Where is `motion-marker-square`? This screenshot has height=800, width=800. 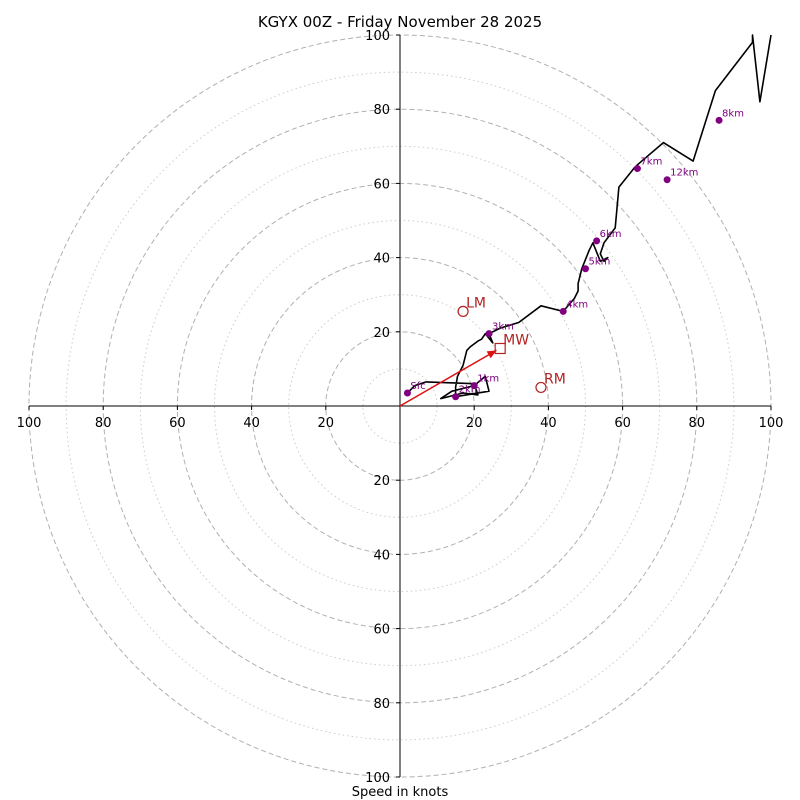
motion-marker-square is located at coordinates (500, 348).